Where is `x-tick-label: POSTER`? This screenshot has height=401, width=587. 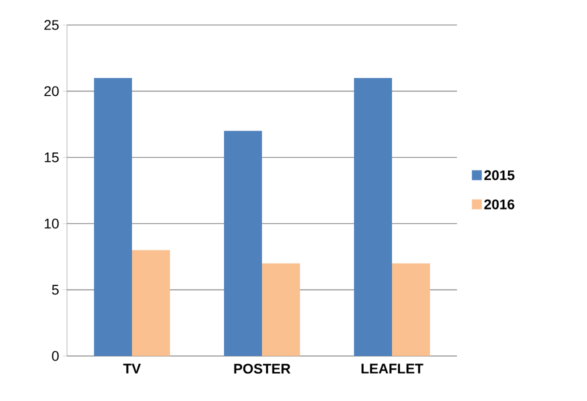
x-tick-label: POSTER is located at coordinates (262, 369).